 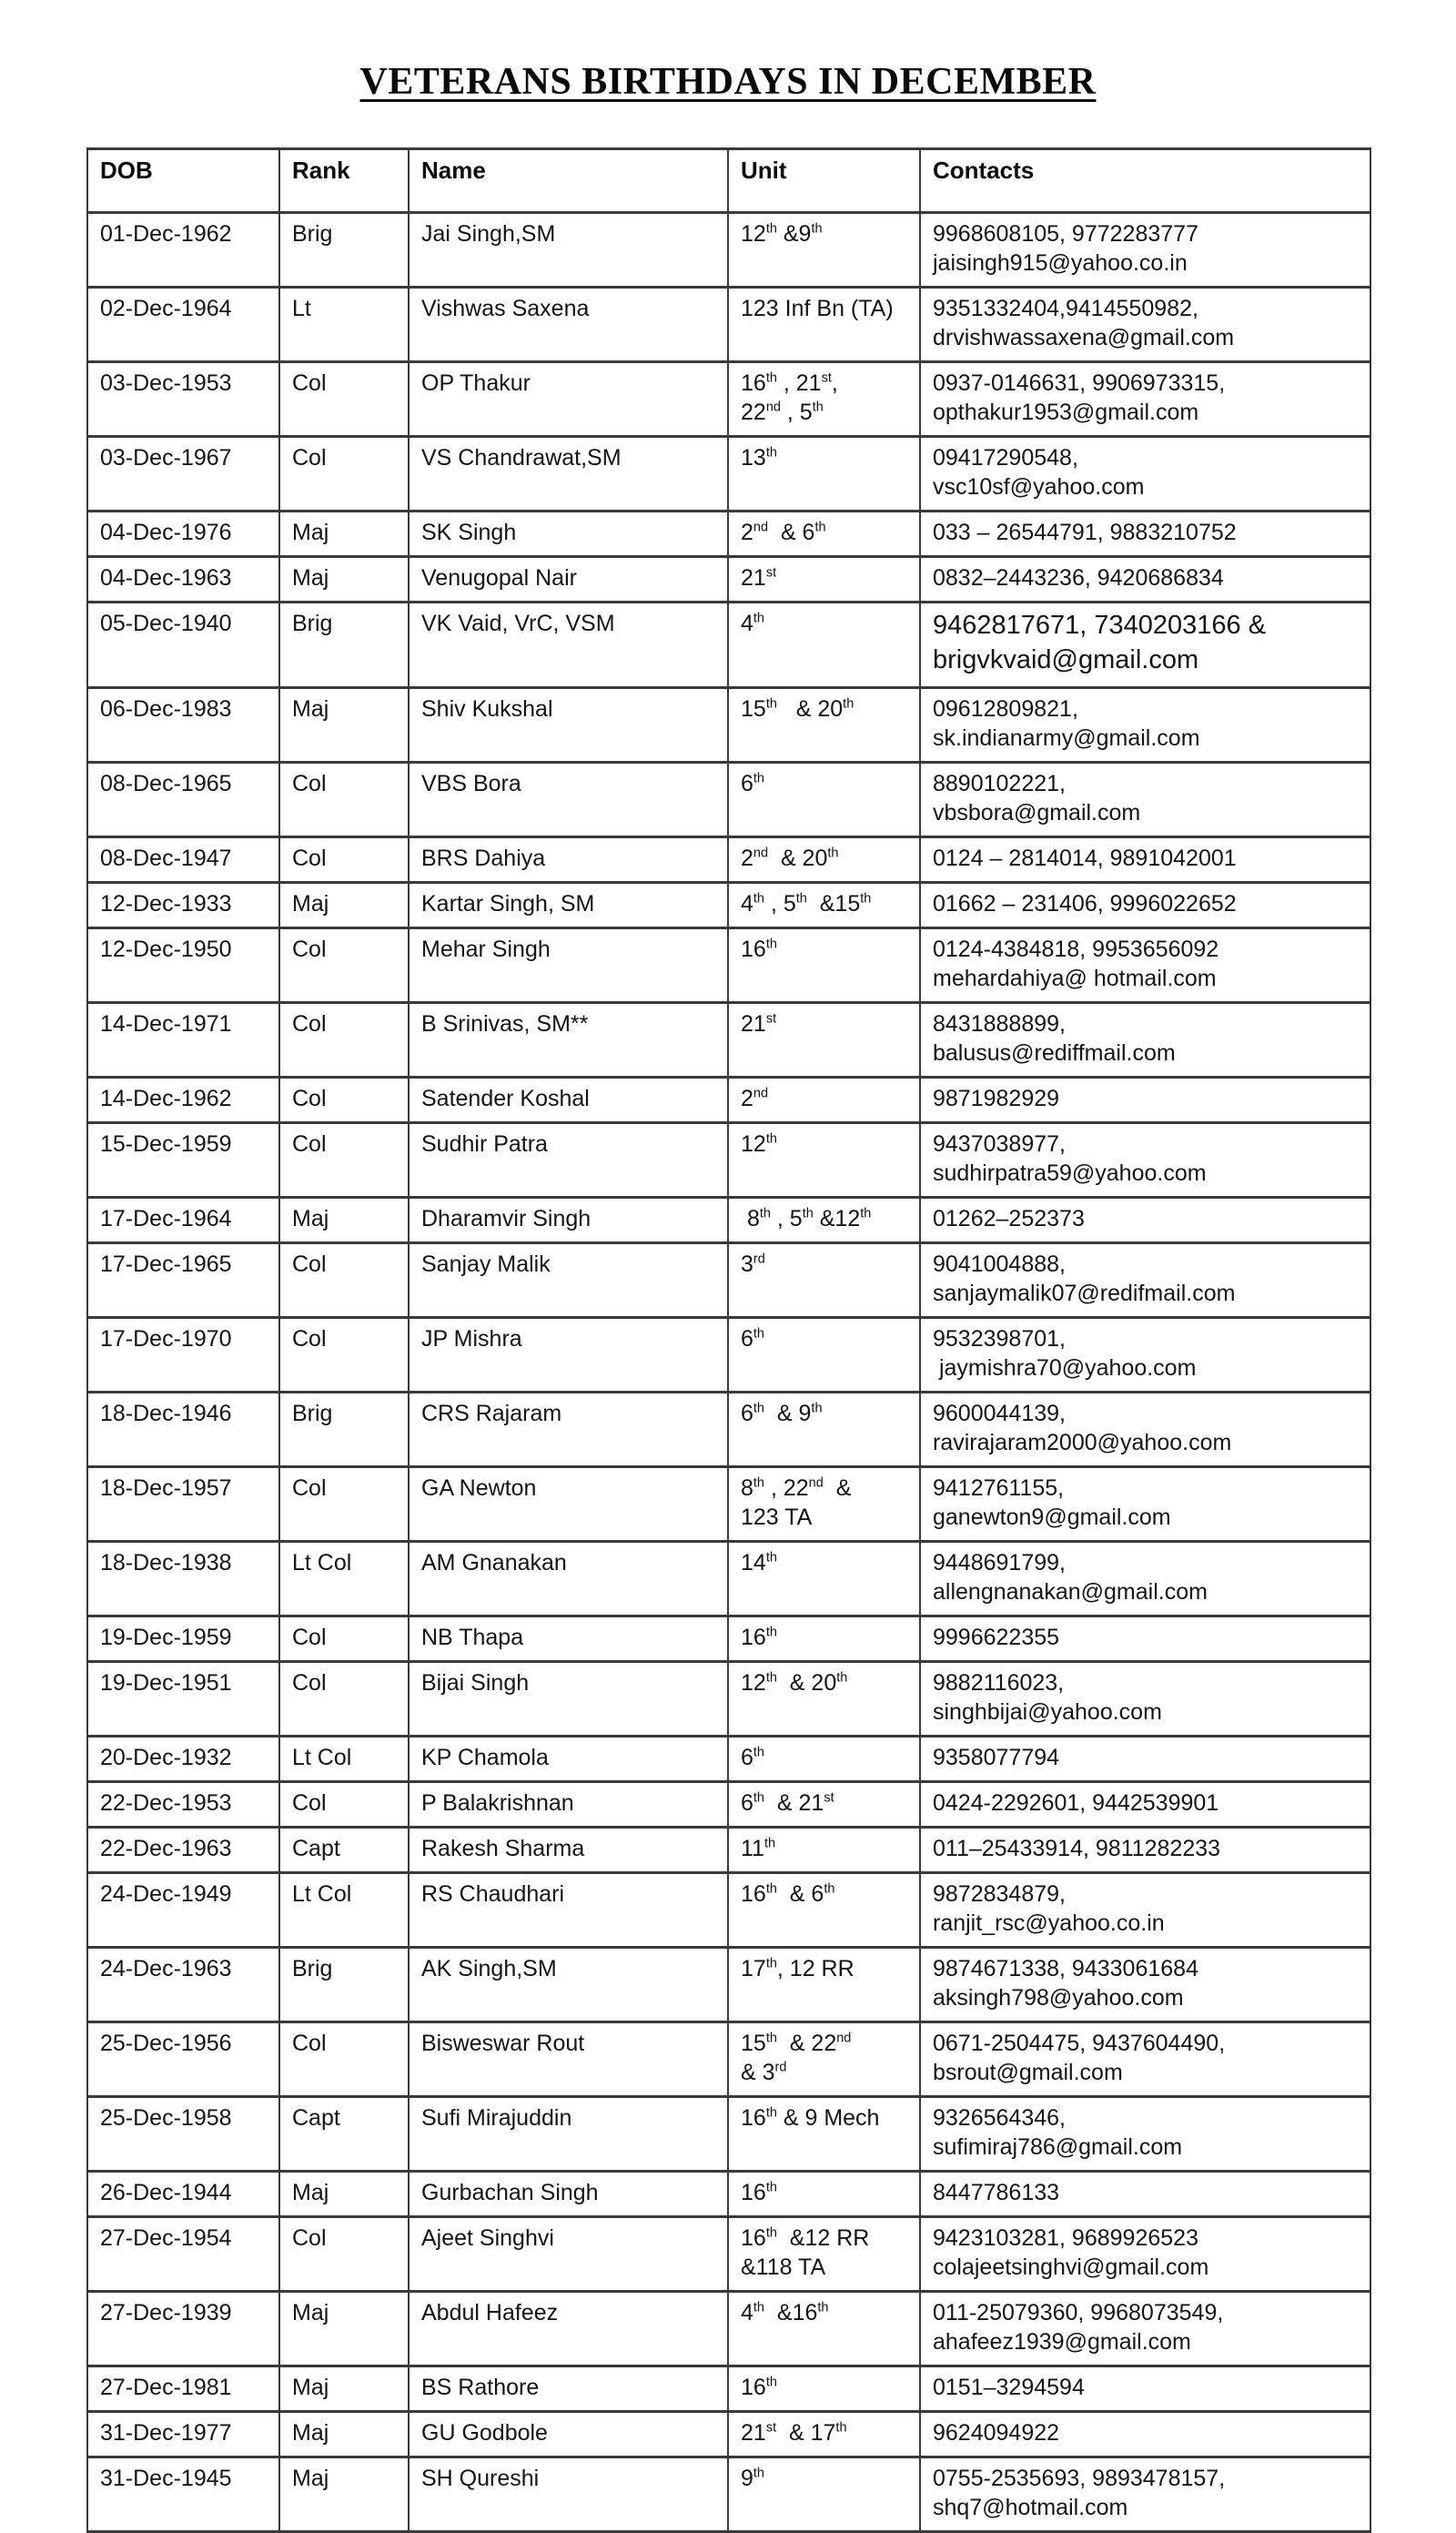 What do you see at coordinates (1145, 1354) in the screenshot?
I see `contacts-cell: 9532398701, jaymishra70@yahoo.com` at bounding box center [1145, 1354].